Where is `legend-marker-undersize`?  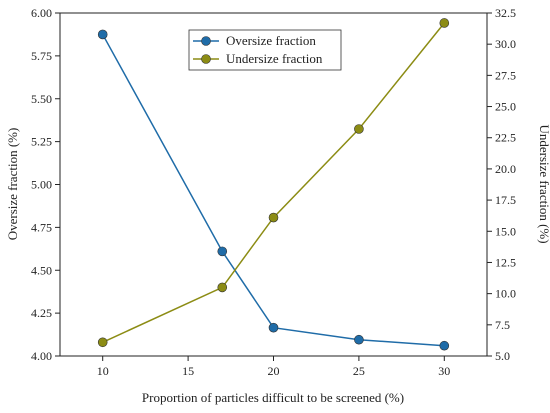
legend-marker-undersize is located at coordinates (206, 59).